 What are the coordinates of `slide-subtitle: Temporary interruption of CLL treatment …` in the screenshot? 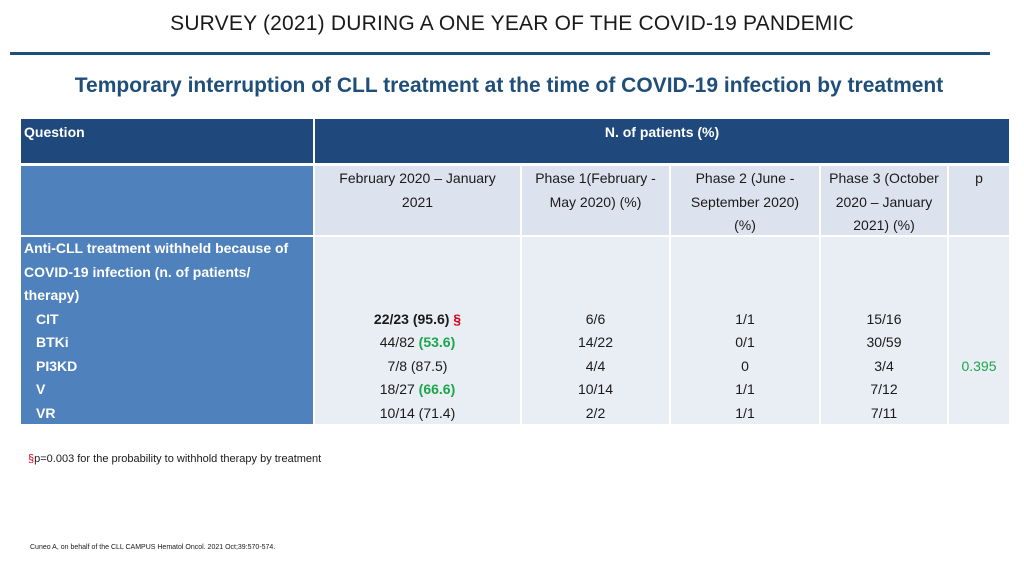 It's located at (509, 85).